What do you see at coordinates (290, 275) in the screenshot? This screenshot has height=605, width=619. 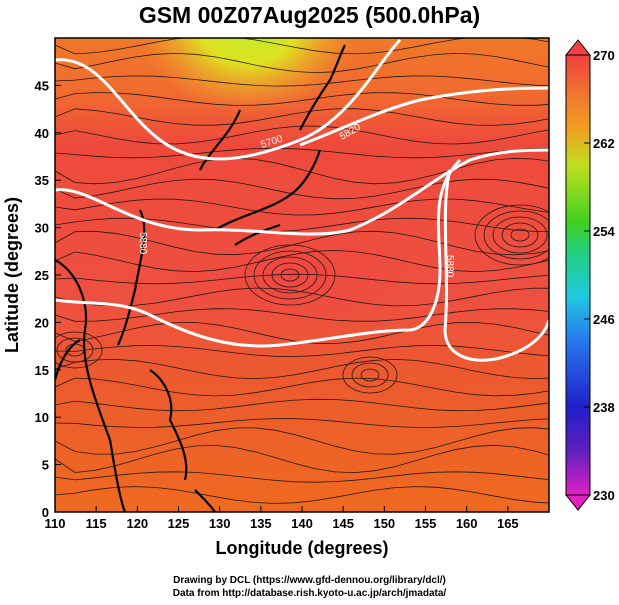 I see `warm-core` at bounding box center [290, 275].